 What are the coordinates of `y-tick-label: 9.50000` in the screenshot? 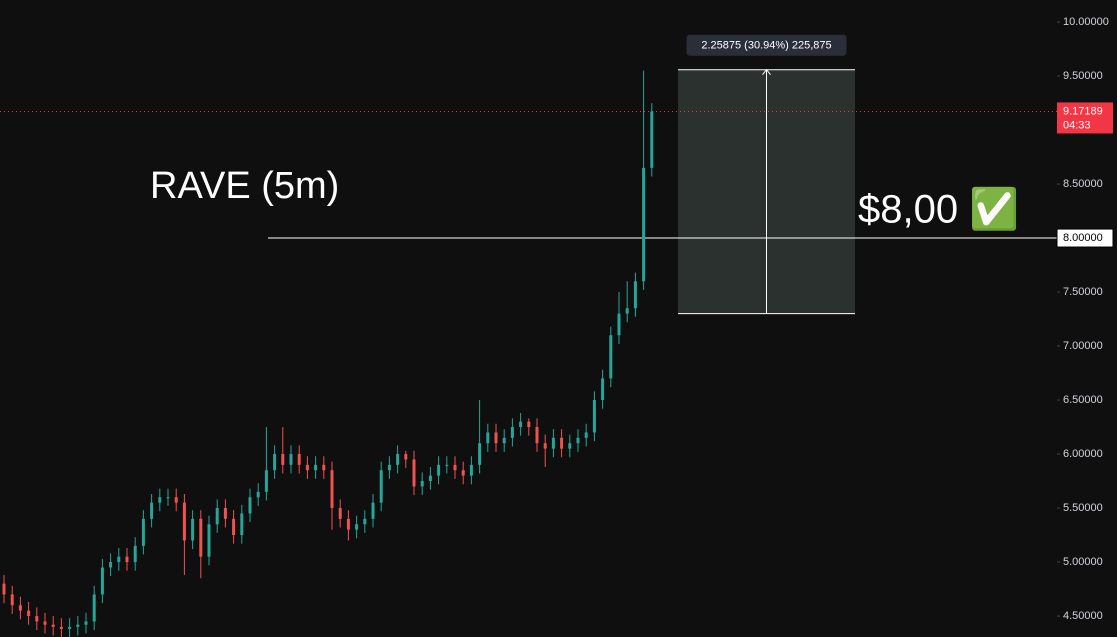 It's located at (1083, 76).